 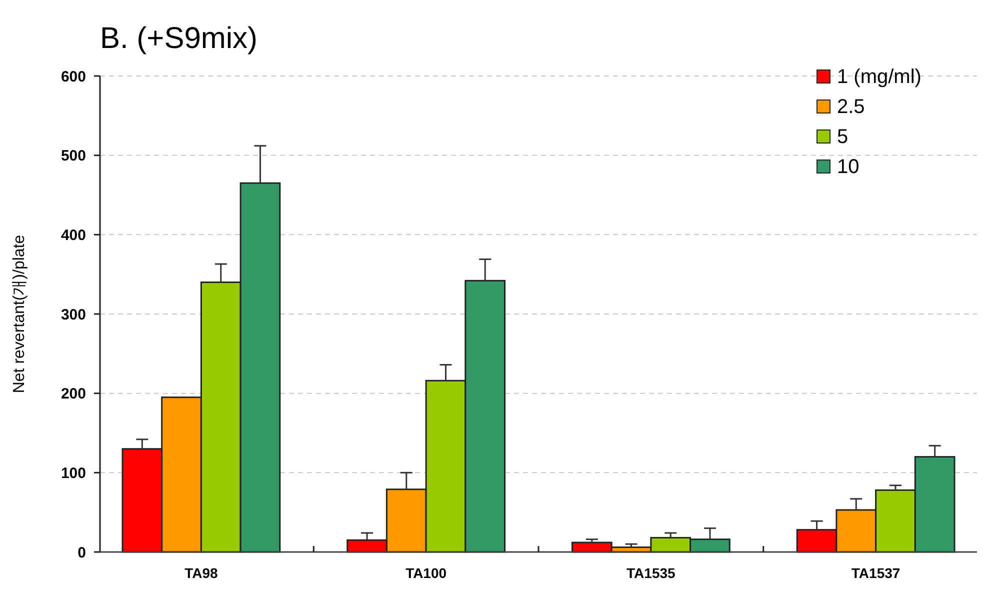 What do you see at coordinates (73, 156) in the screenshot?
I see `y-tick-label: 500` at bounding box center [73, 156].